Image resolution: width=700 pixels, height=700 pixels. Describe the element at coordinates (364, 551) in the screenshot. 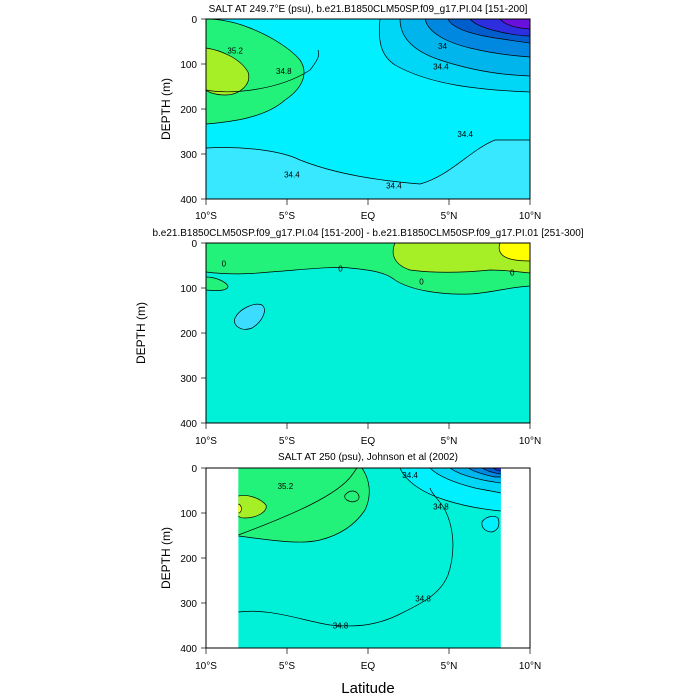

I see `panel-3-contour-labels: 35.2 34.4 34.8 34.8 34.8` at that location.